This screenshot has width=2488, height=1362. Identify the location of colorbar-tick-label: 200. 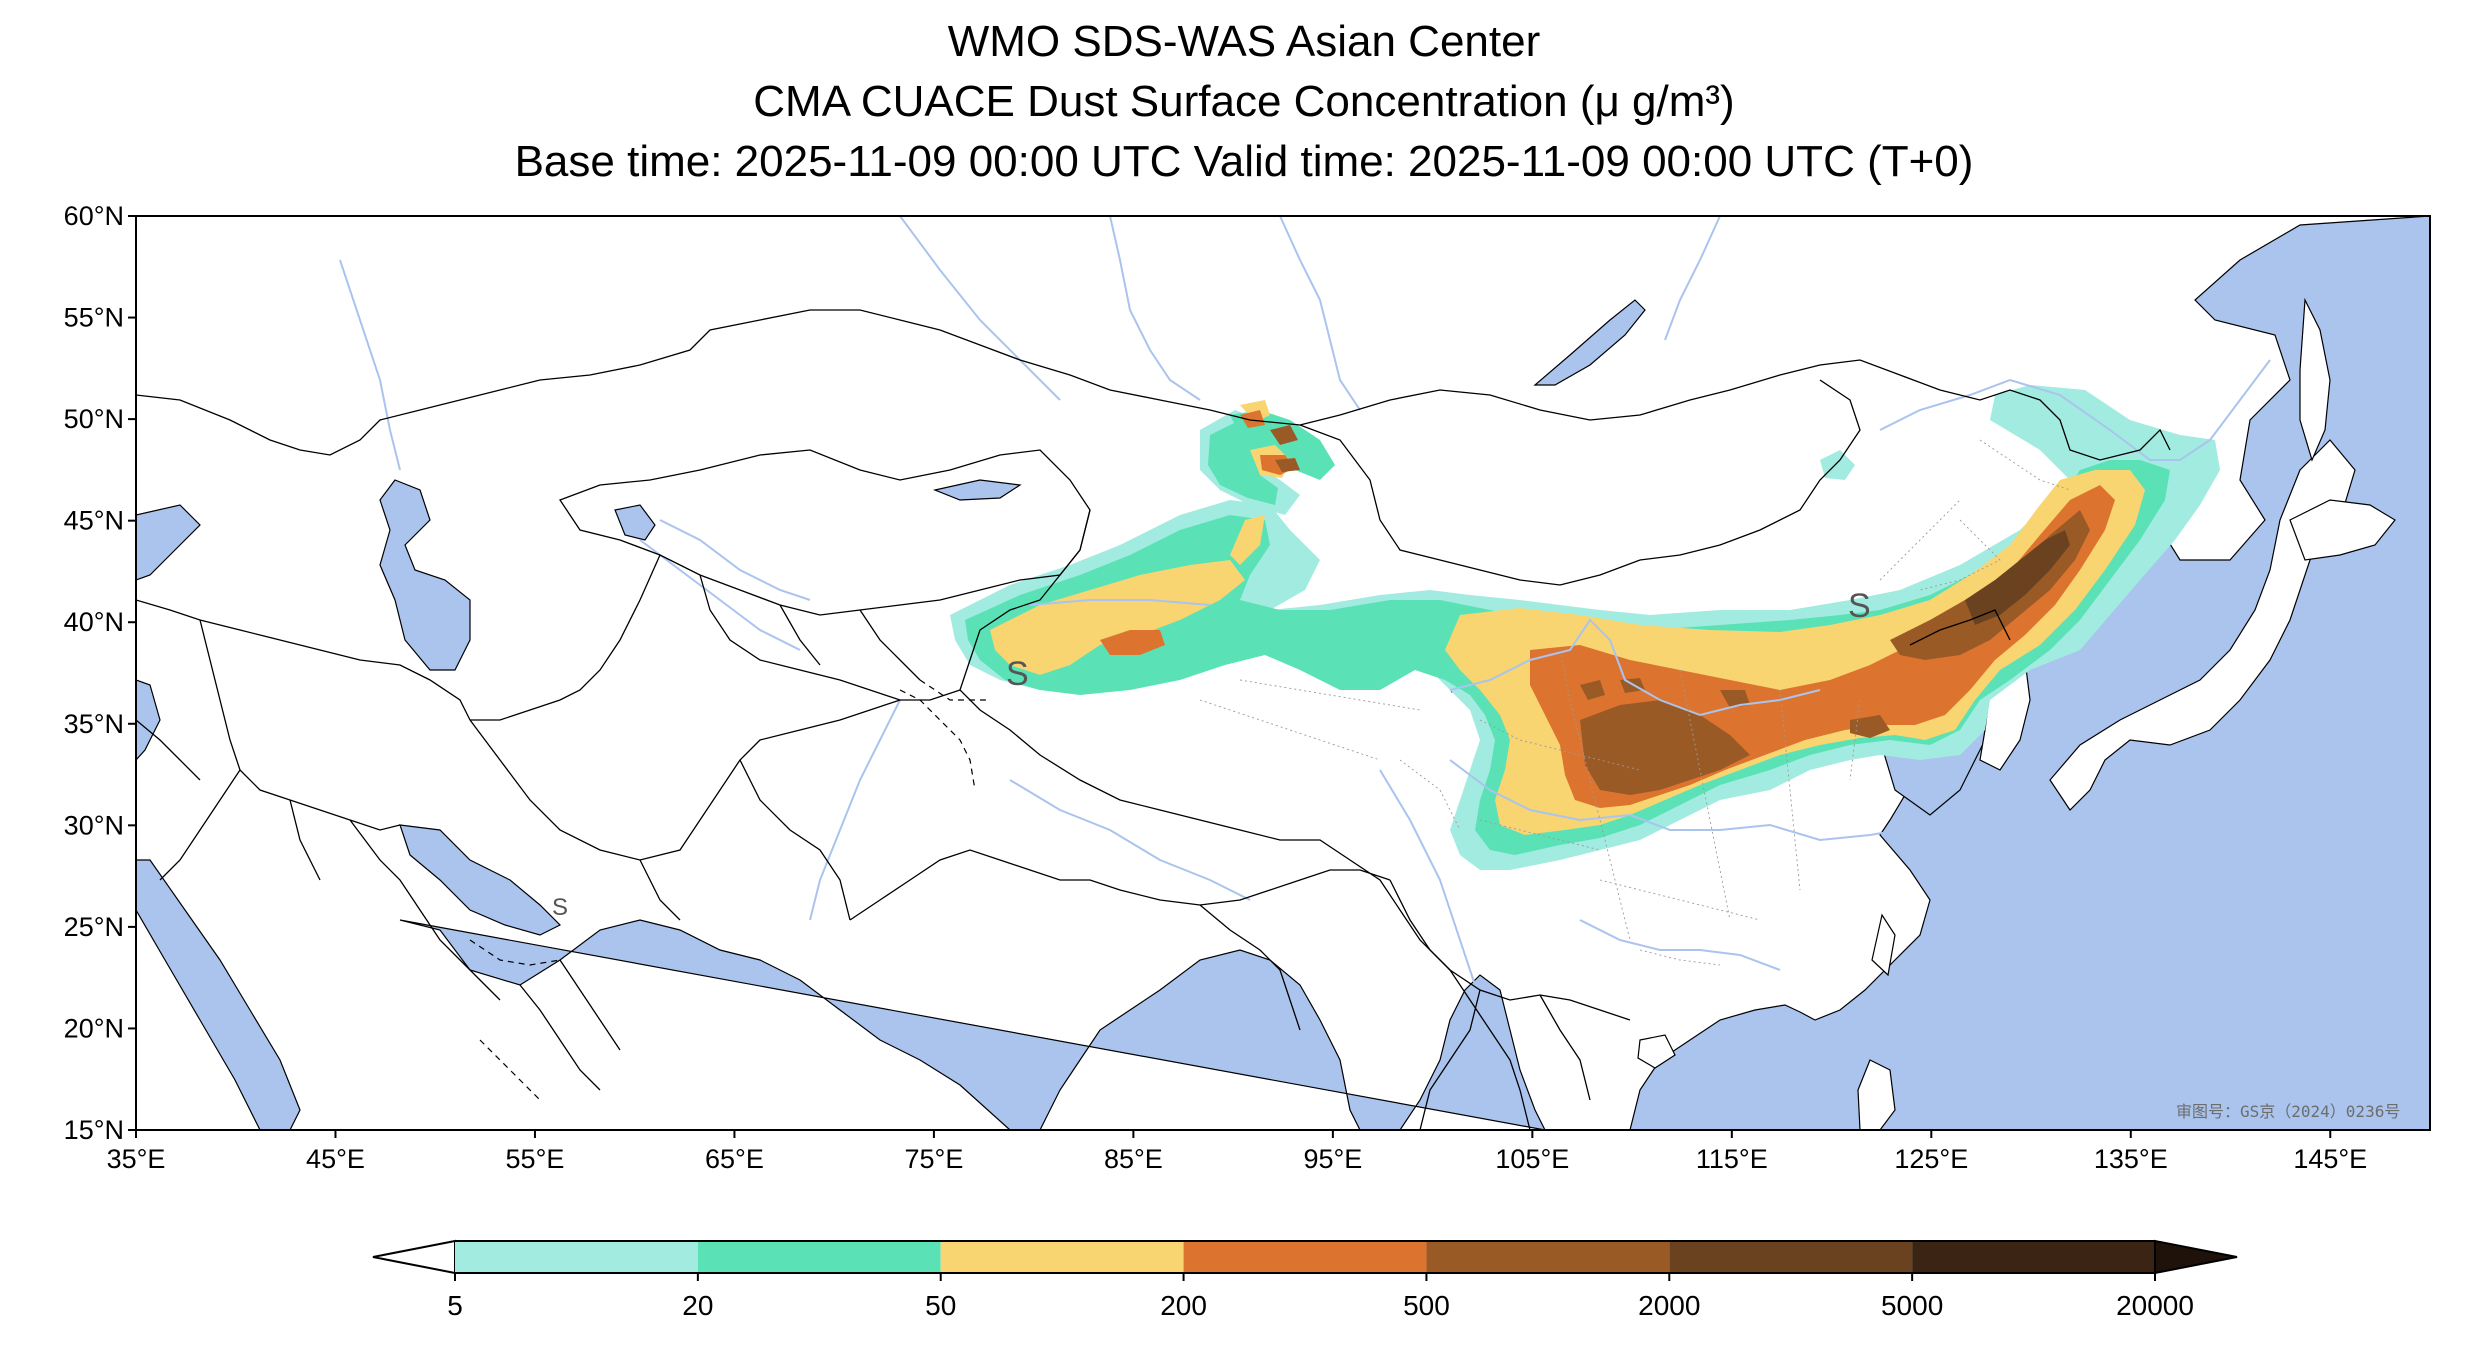
(1183, 1305).